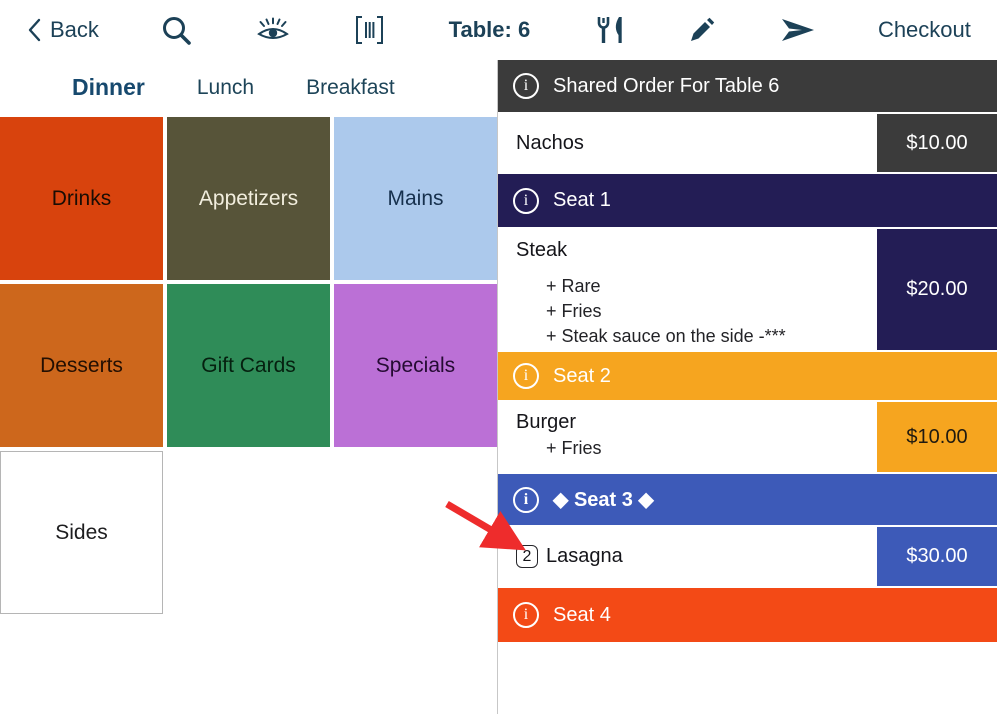 The height and width of the screenshot is (714, 997). Describe the element at coordinates (108, 87) in the screenshot. I see `tab-dinner: Dinner` at that location.